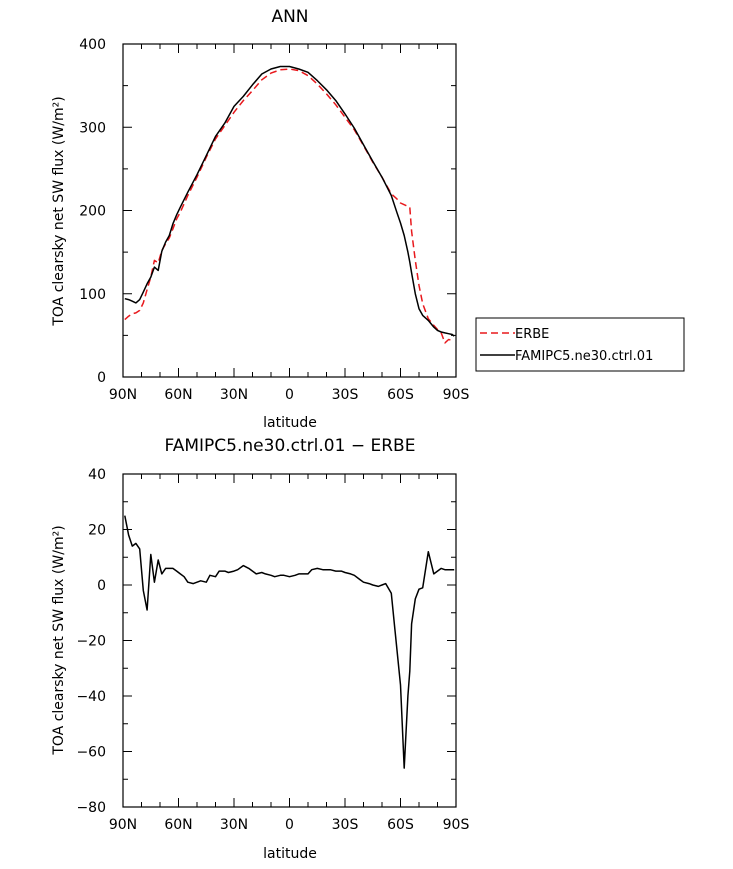 This screenshot has width=733, height=869. Describe the element at coordinates (97, 531) in the screenshot. I see `bottom-y-tick-label: 20` at that location.